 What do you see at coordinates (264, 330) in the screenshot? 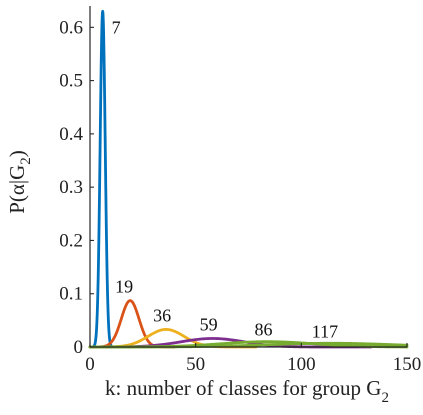
I see `peak-label-86: 86` at bounding box center [264, 330].